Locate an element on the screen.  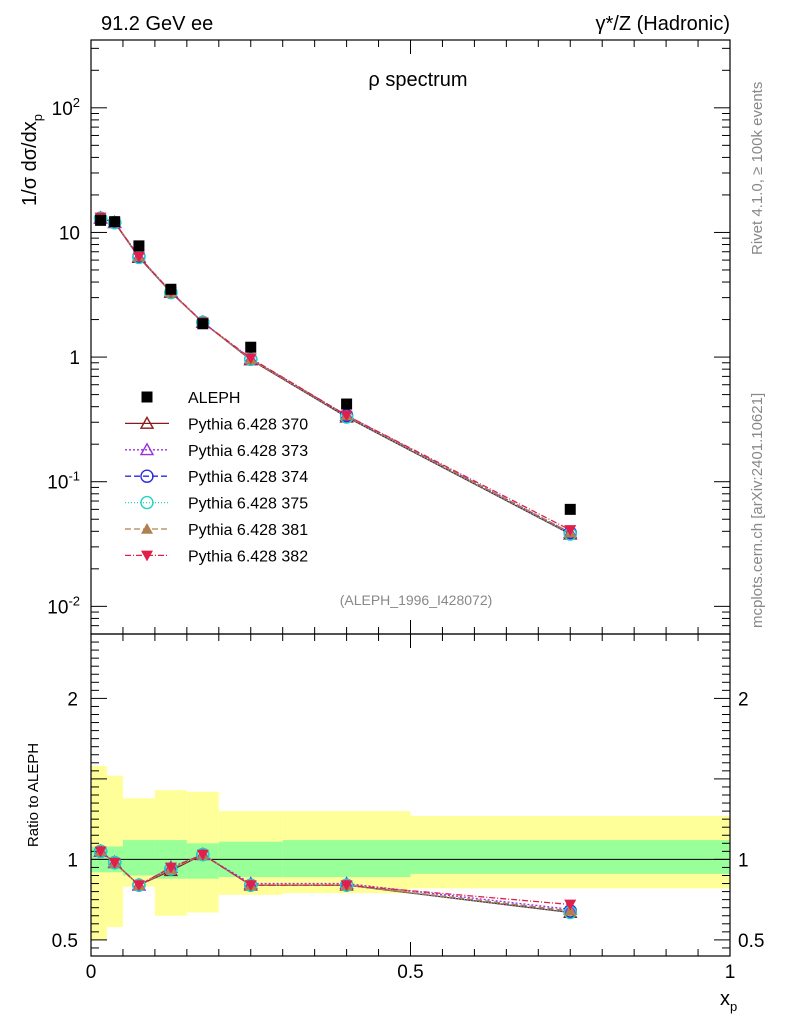
ratio-y-tick-label-right: 1 is located at coordinates (743, 860).